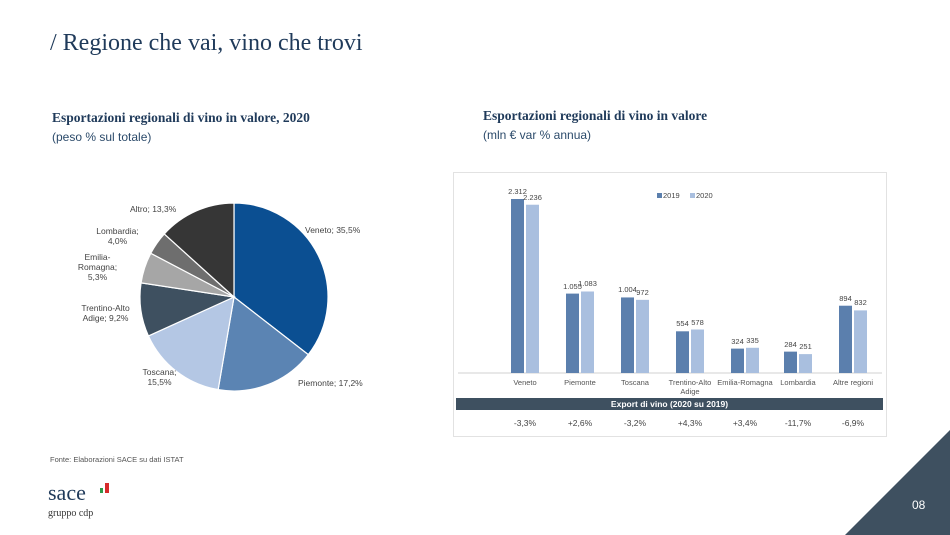  Describe the element at coordinates (752, 340) in the screenshot. I see `bar-value-label: 335` at that location.